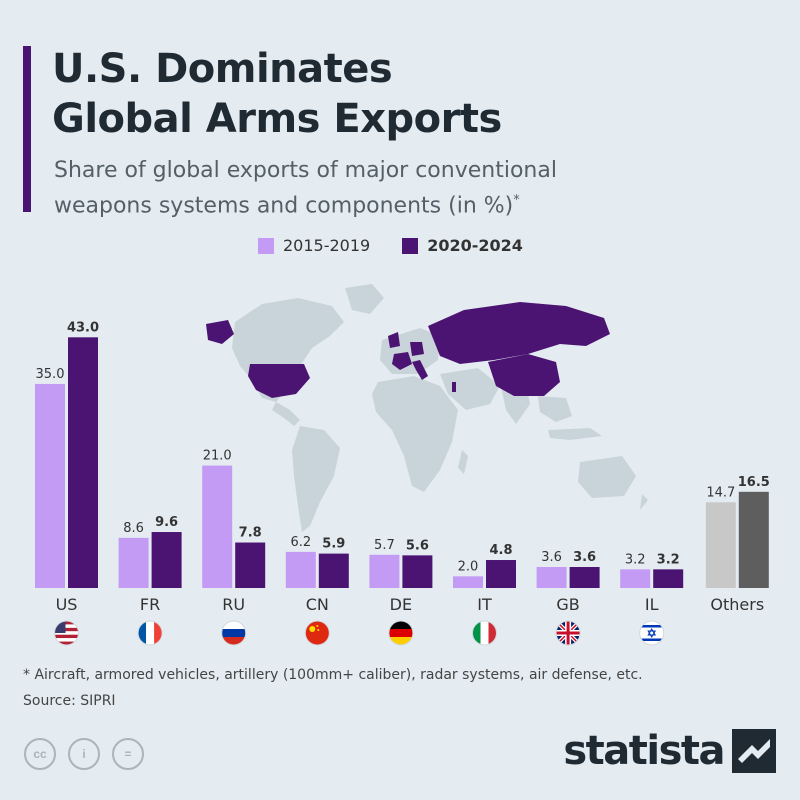 This screenshot has height=800, width=800. I want to click on value-label-de-2020-2024: 5.6, so click(417, 545).